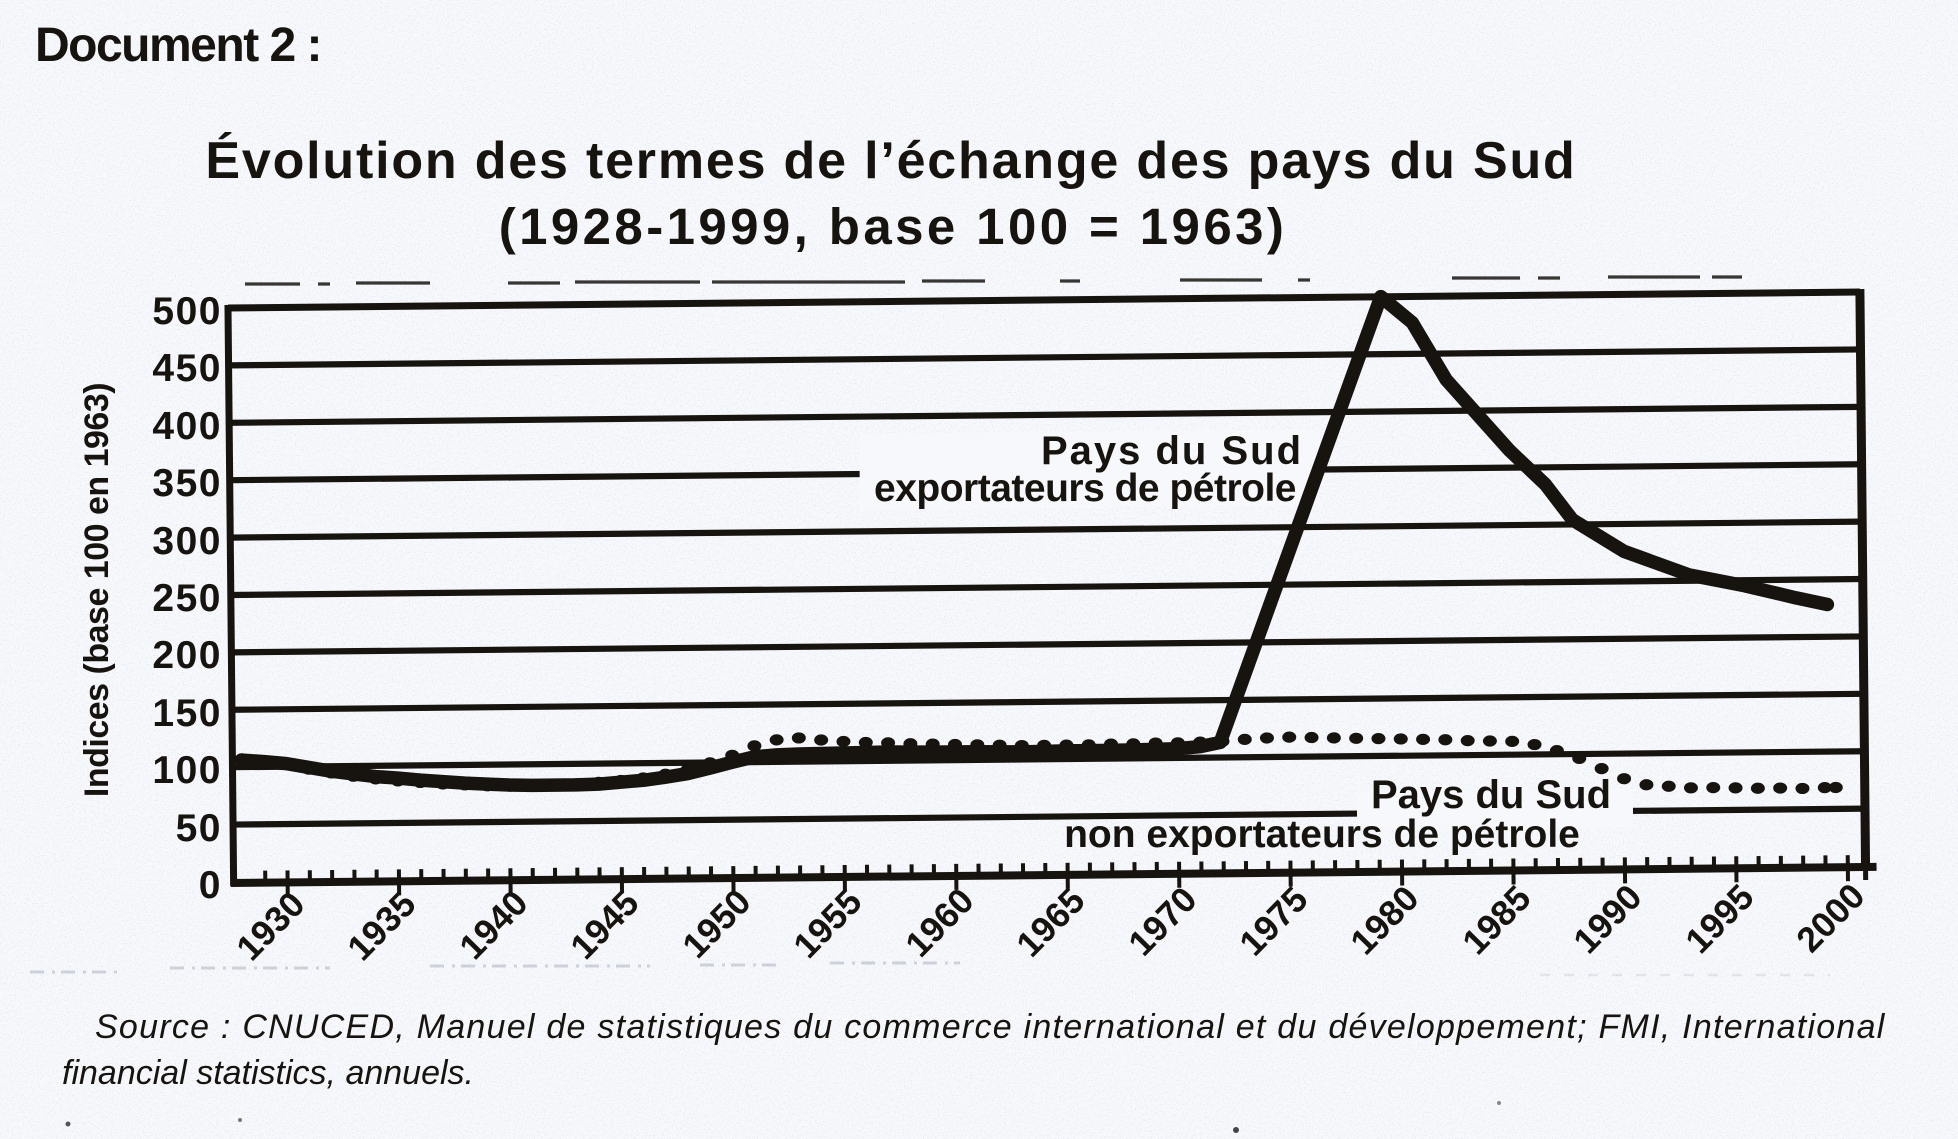  I want to click on svg-text: 350, so click(187, 483).